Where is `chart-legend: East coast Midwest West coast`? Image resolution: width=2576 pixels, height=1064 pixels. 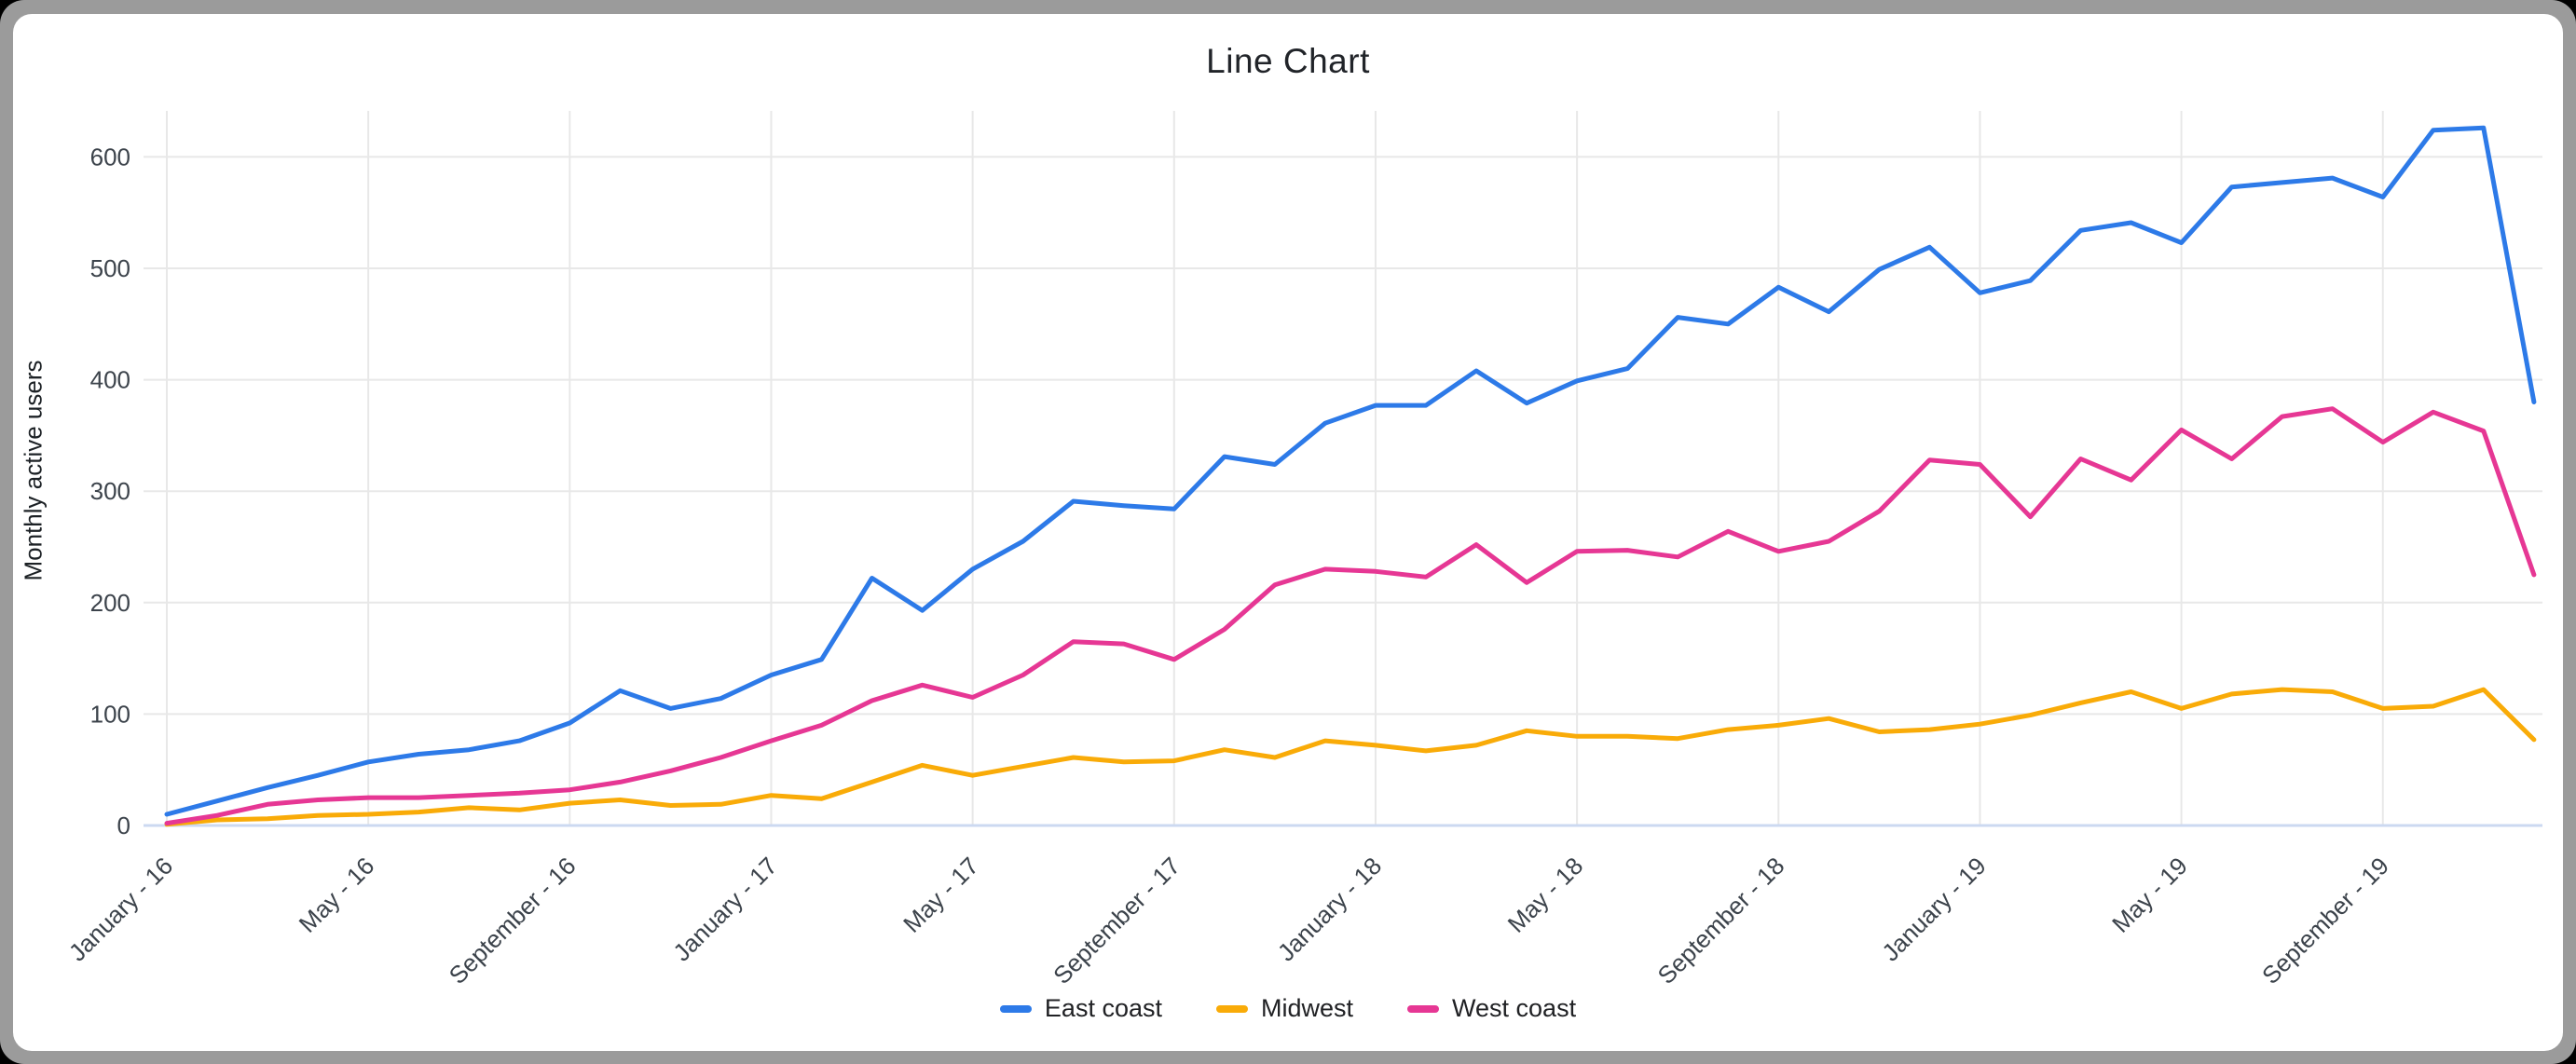 chart-legend: East coast Midwest West coast is located at coordinates (1288, 1008).